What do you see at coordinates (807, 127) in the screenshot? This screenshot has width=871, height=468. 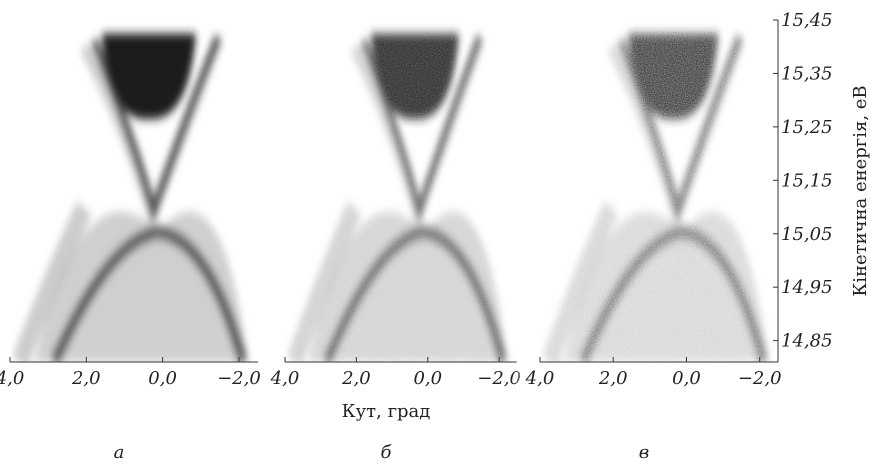 I see `y-tick-label: 15,25` at bounding box center [807, 127].